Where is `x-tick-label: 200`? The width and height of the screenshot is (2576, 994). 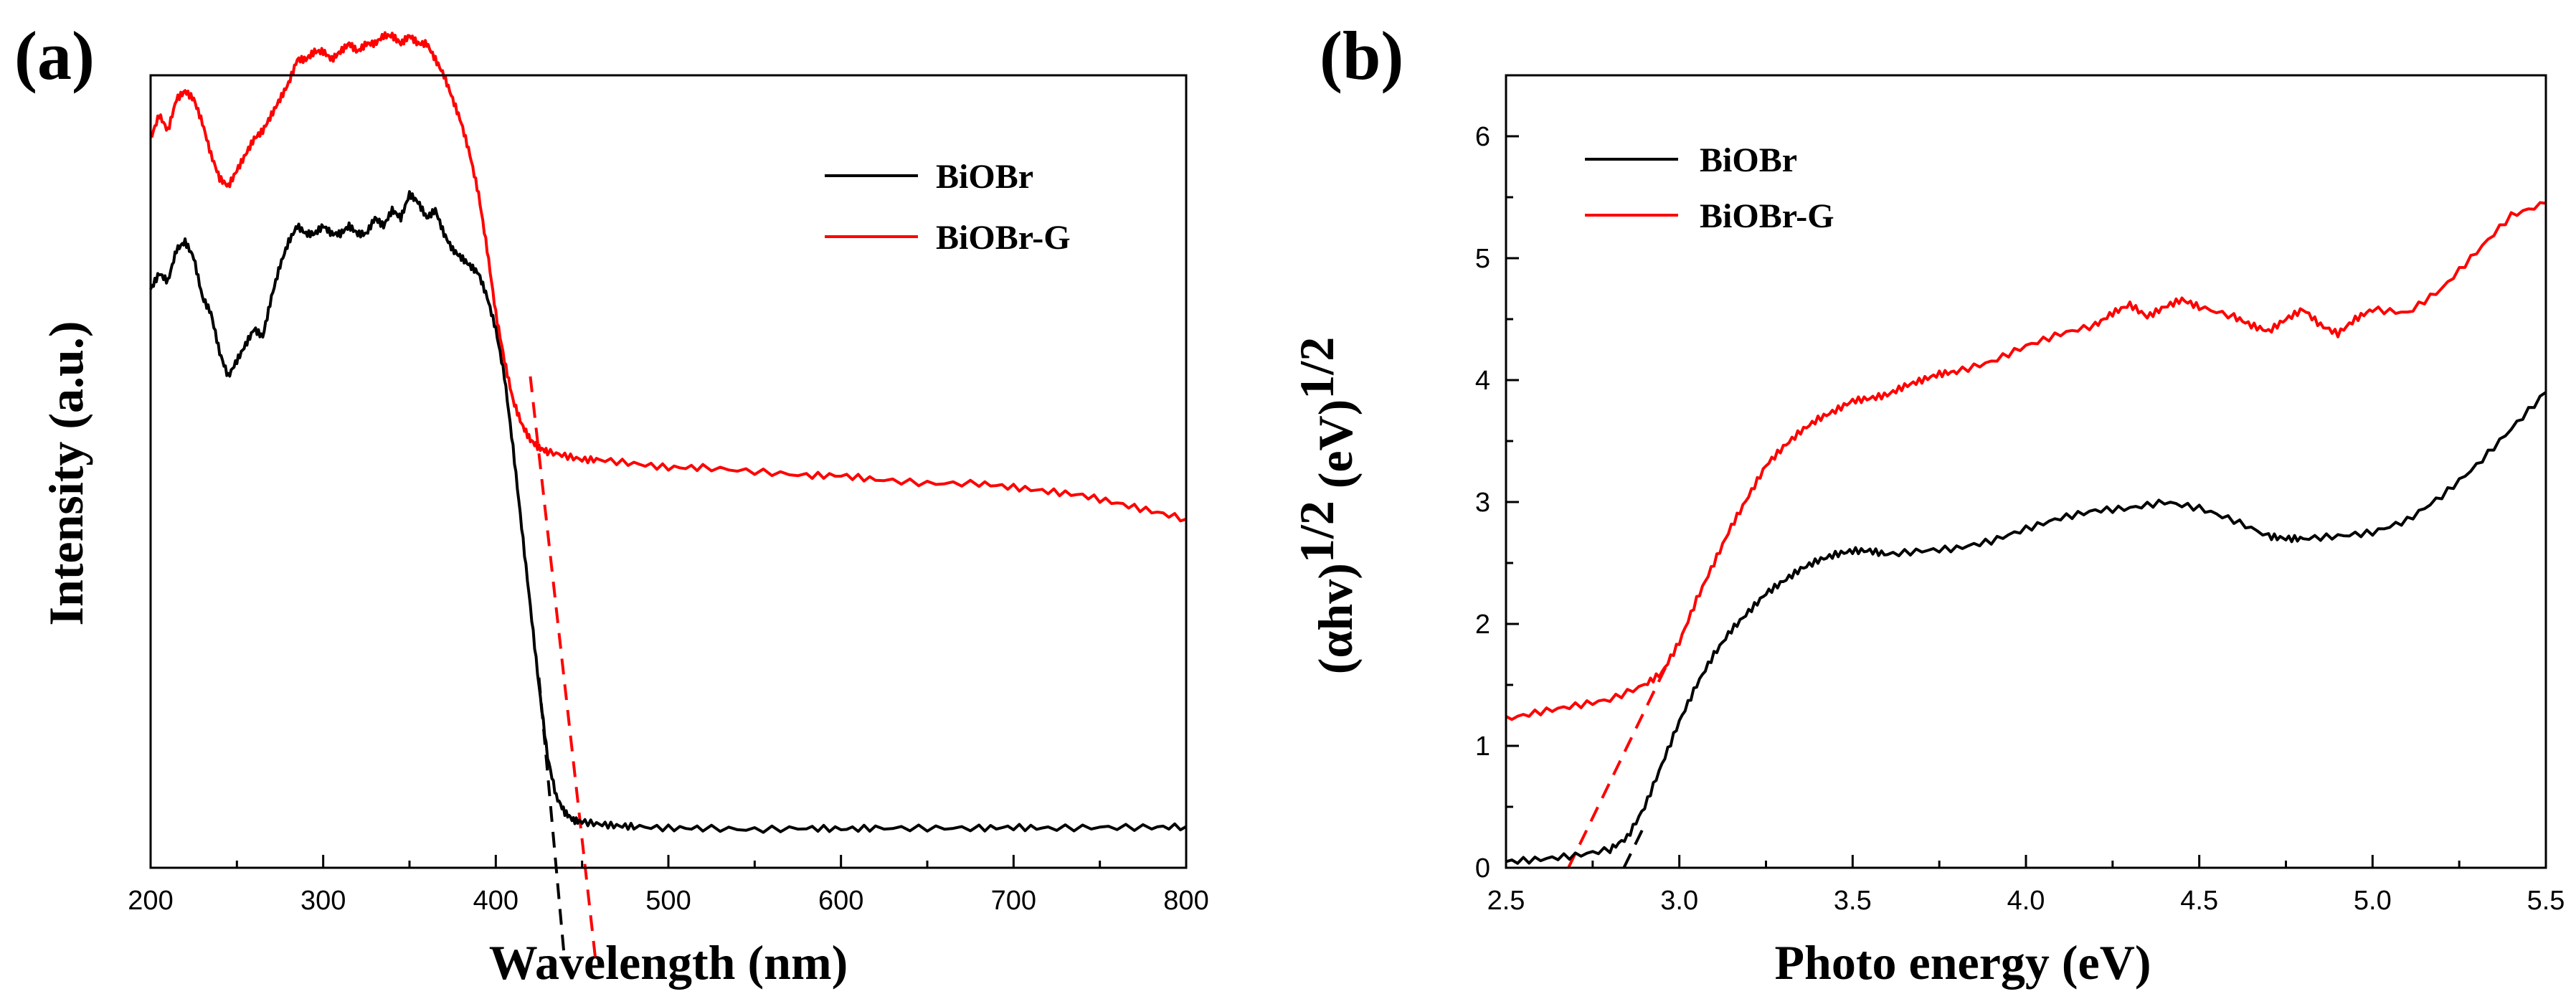
x-tick-label: 200 is located at coordinates (150, 901).